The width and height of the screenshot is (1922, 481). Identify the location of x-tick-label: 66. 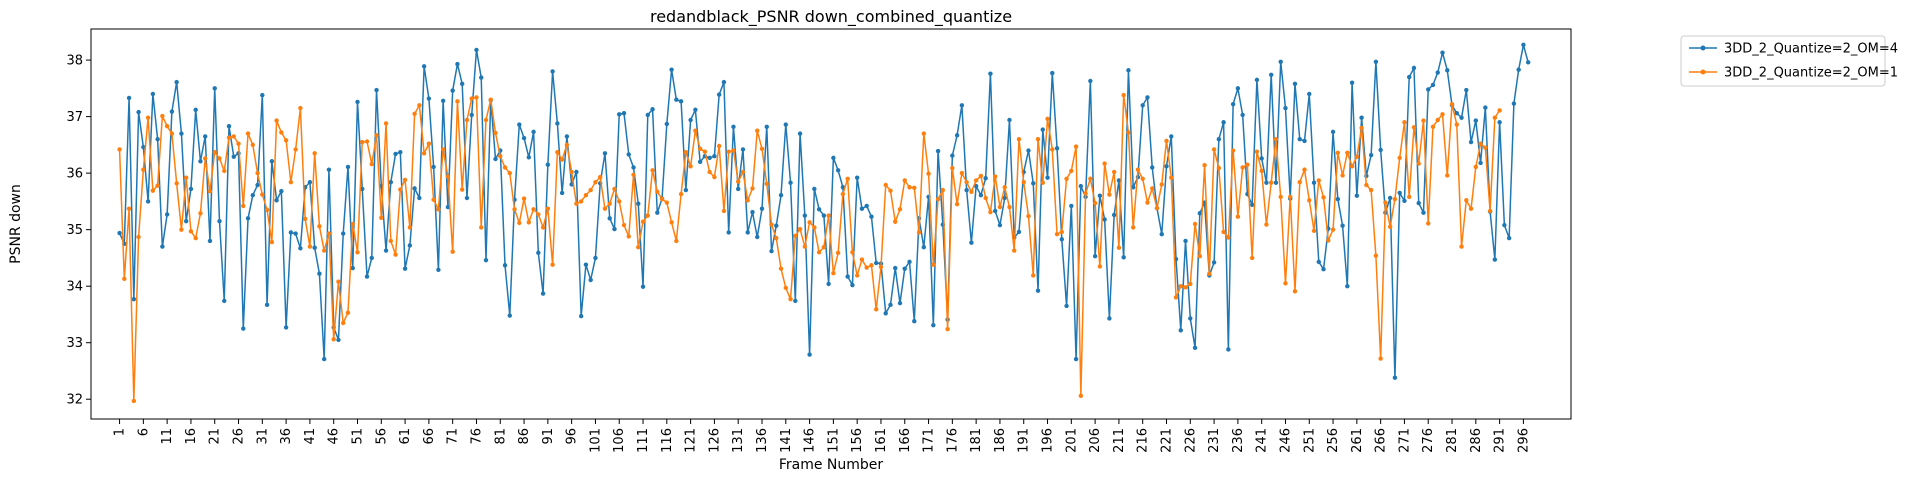
(429, 436).